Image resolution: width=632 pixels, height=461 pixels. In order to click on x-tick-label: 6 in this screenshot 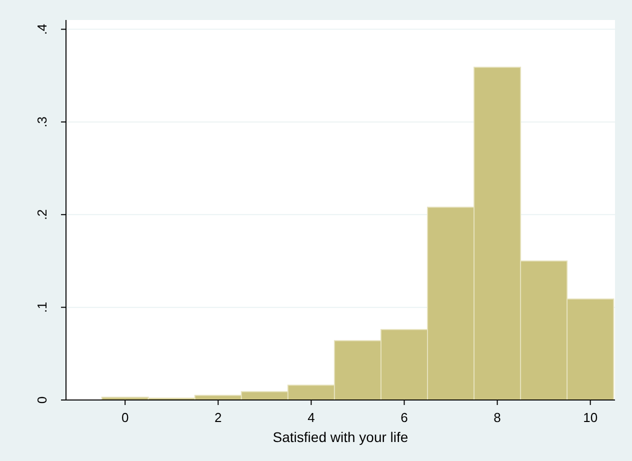, I will do `click(404, 417)`.